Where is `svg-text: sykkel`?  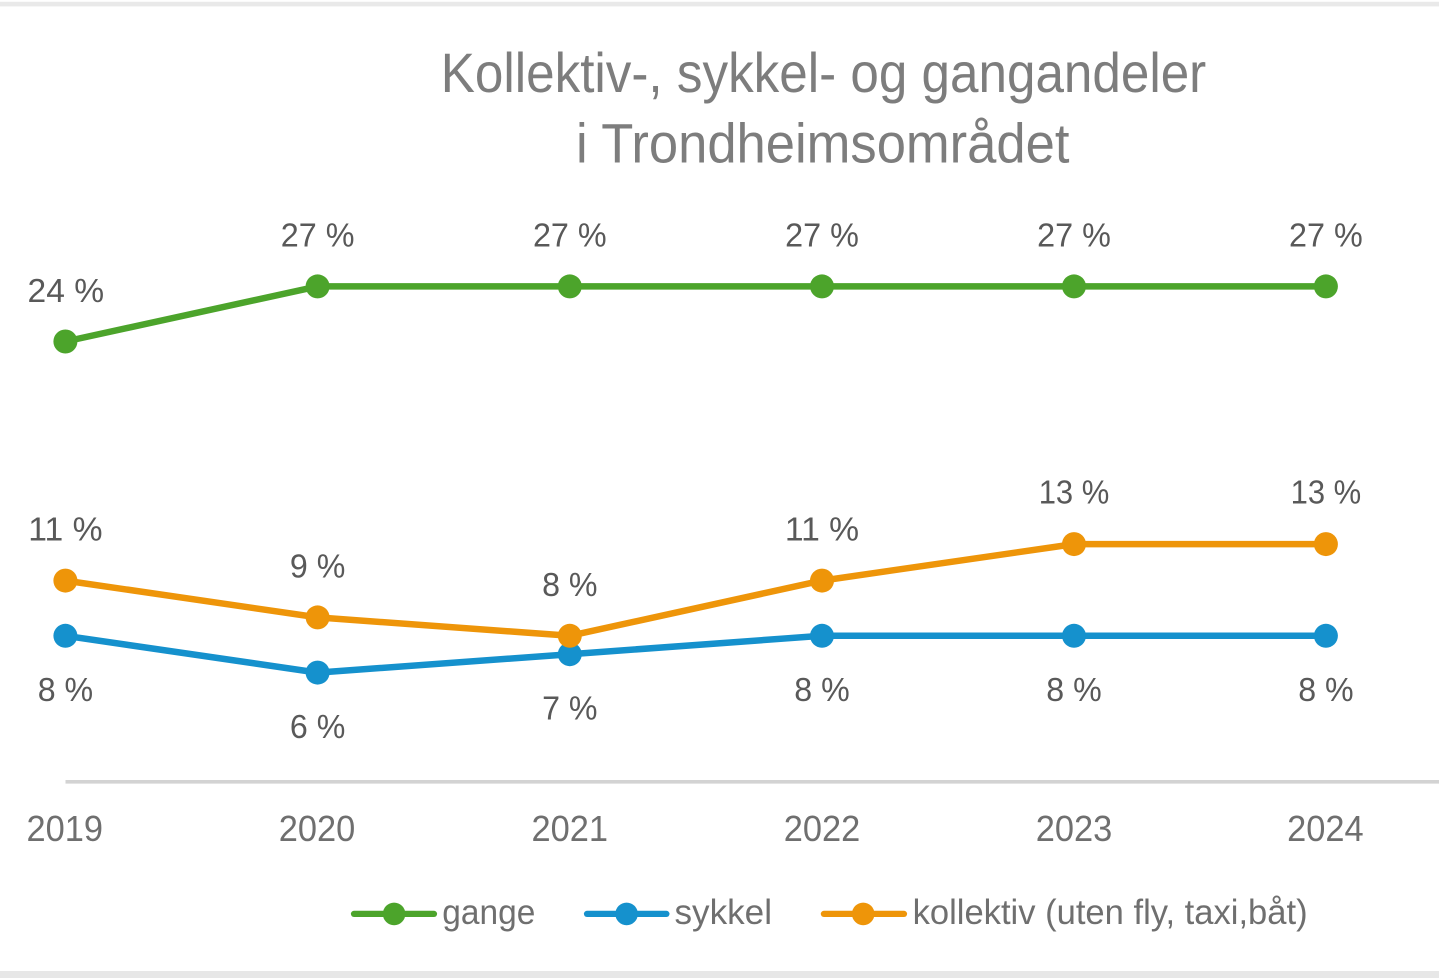 svg-text: sykkel is located at coordinates (724, 912).